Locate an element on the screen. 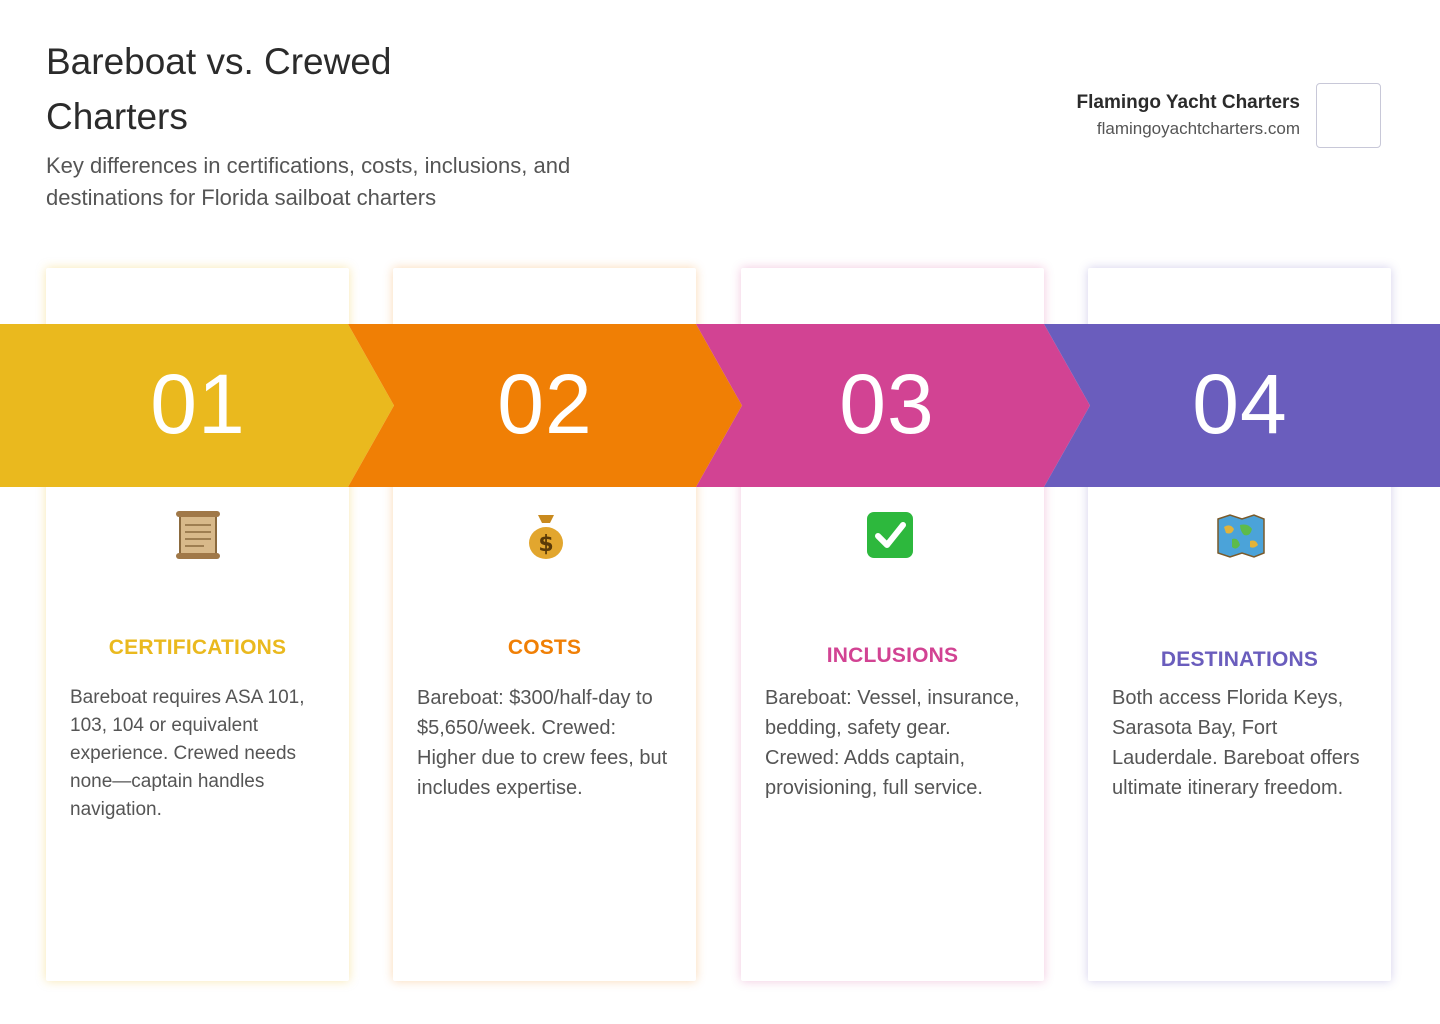  scroll-icon is located at coordinates (198, 535).